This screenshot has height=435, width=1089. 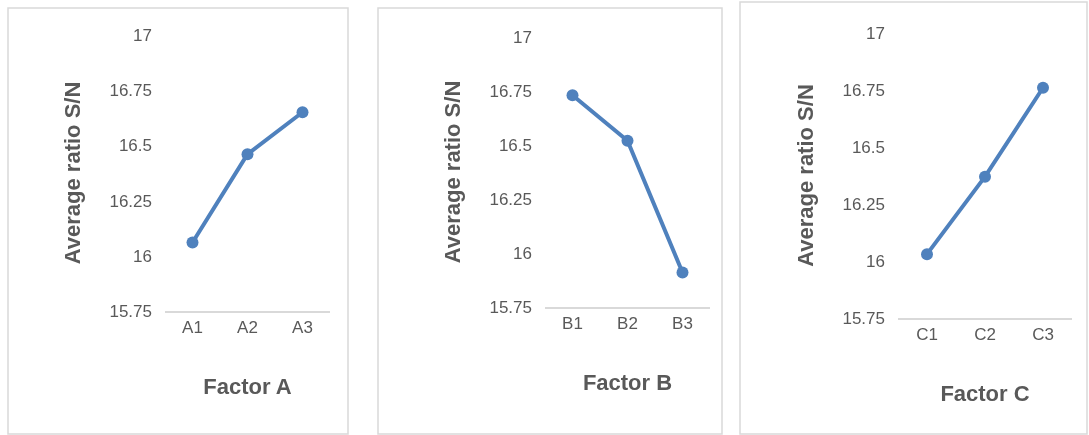 I want to click on x-tick-label: C3, so click(x=1043, y=335).